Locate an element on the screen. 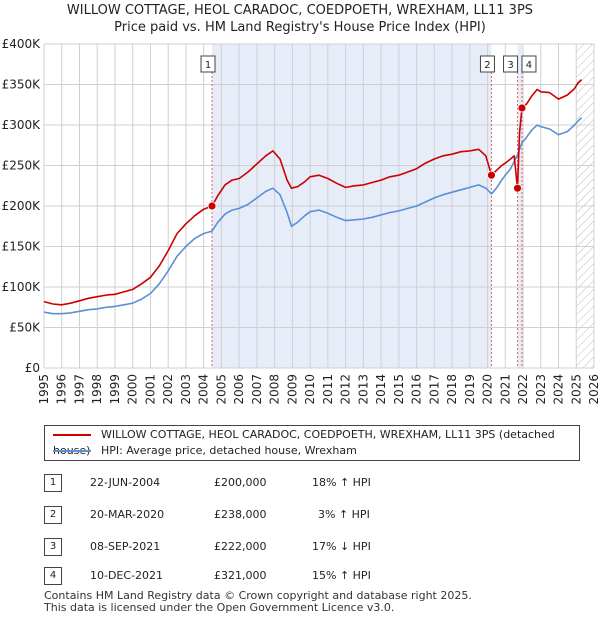 The width and height of the screenshot is (600, 620). x-tick-label: 2012 is located at coordinates (346, 389).